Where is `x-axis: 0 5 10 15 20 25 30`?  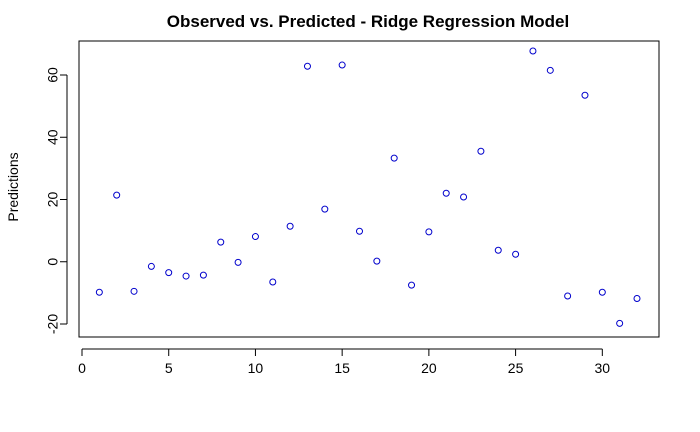
x-axis: 0 5 10 15 20 25 30 is located at coordinates (344, 362).